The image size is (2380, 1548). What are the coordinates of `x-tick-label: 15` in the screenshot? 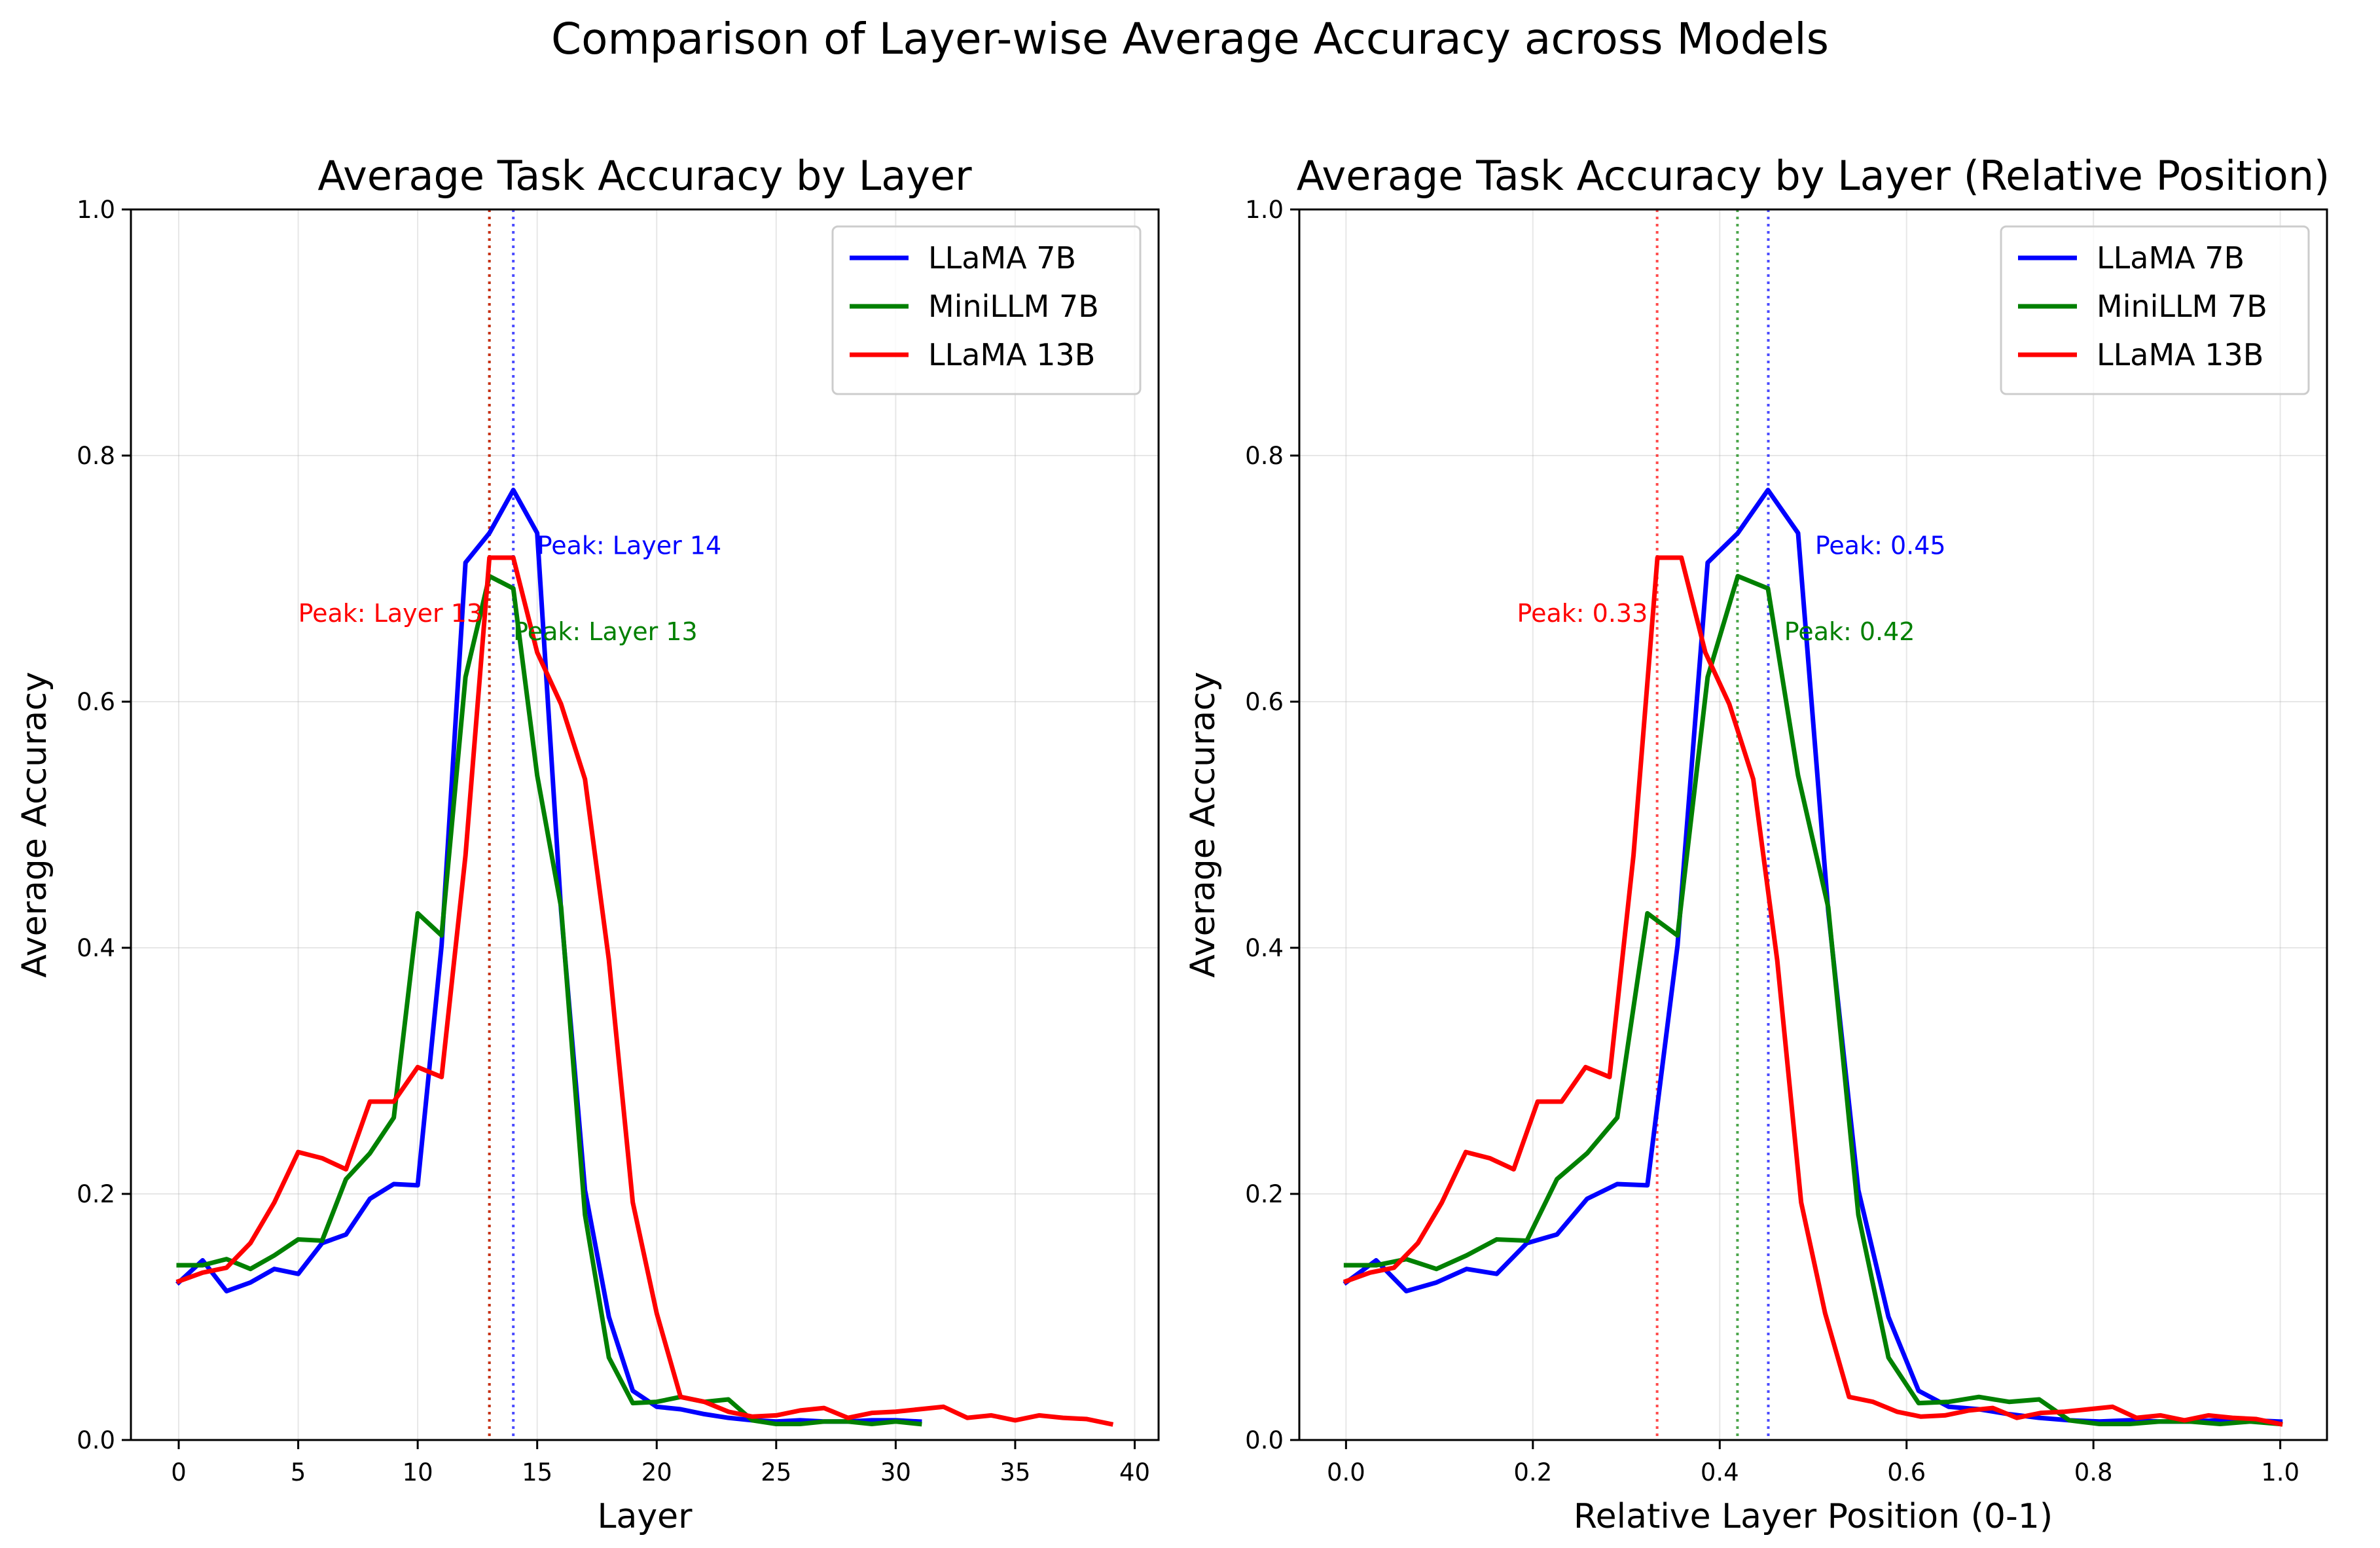 It's located at (537, 1472).